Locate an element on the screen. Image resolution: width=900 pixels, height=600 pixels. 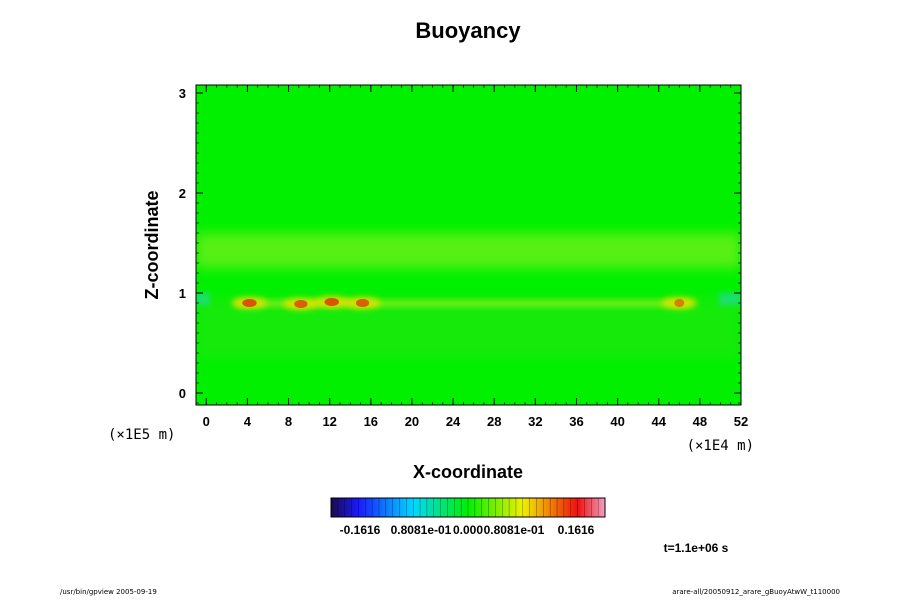
x-tick-label: 8 is located at coordinates (288, 421).